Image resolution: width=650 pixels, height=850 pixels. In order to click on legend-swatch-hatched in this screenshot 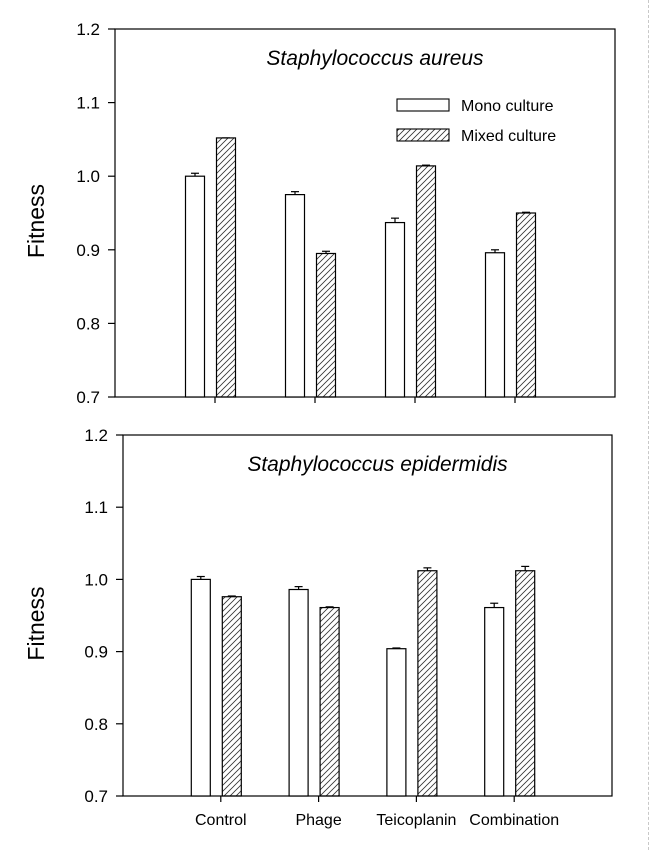, I will do `click(423, 135)`.